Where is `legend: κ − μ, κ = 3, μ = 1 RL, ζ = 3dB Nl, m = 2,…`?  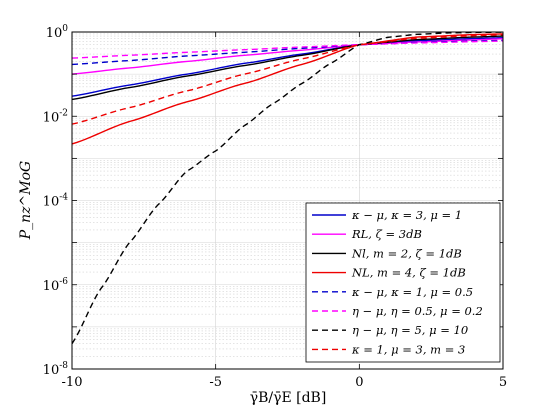 legend: κ − μ, κ = 3, μ = 1 RL, ζ = 3dB Nl, m = 2,… is located at coordinates (403, 282).